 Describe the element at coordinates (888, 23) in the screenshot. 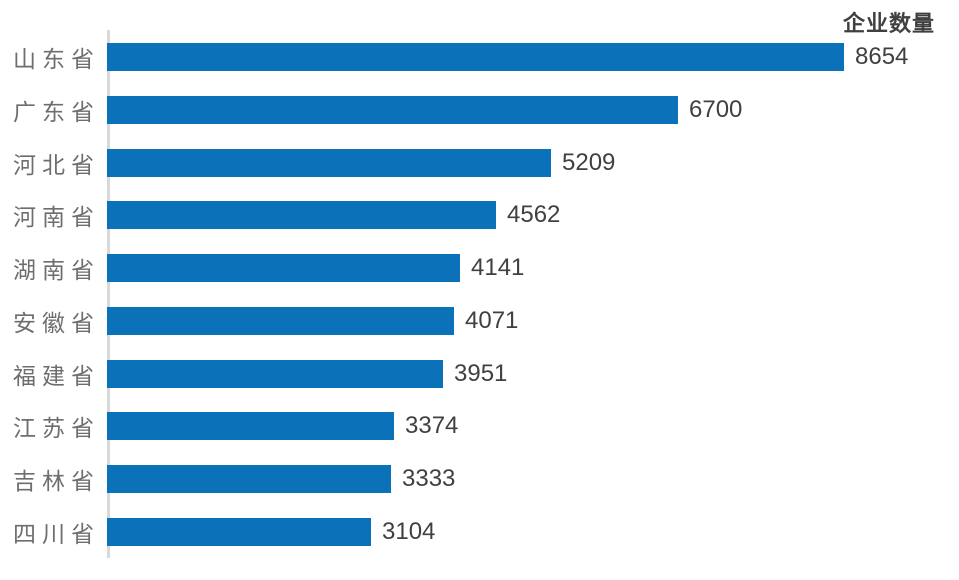

I see `chart-title: 企业数量` at that location.